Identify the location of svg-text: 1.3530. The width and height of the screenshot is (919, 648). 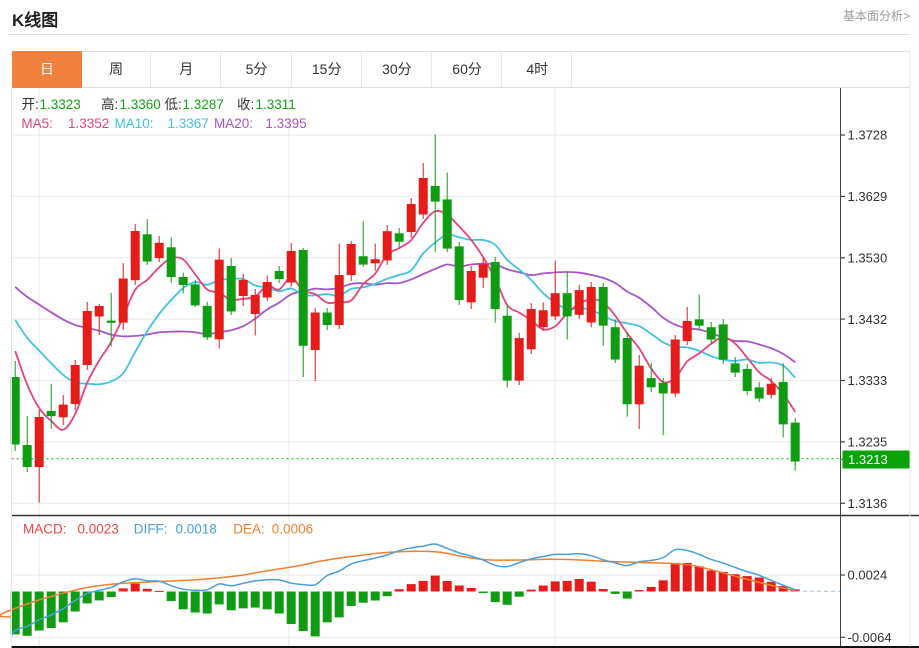
(868, 258).